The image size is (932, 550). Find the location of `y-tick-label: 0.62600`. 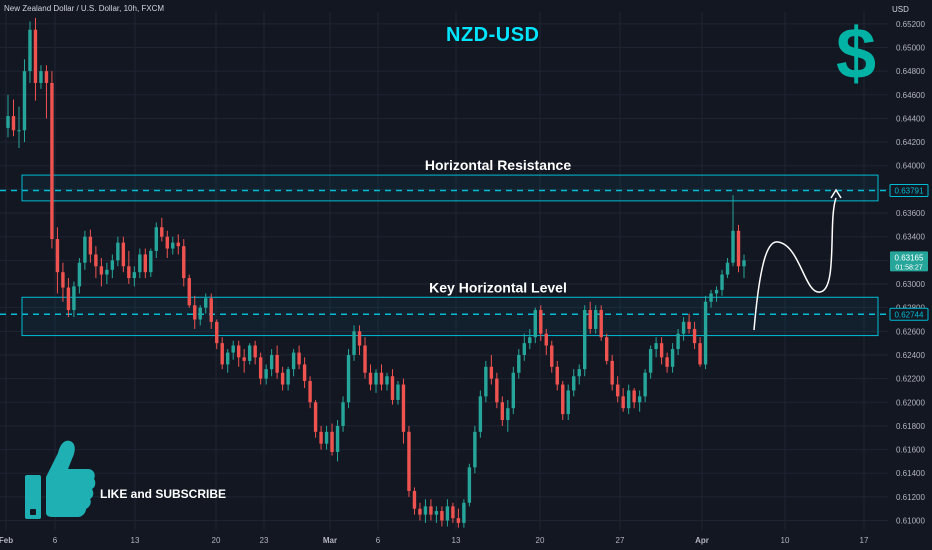

y-tick-label: 0.62600 is located at coordinates (910, 331).